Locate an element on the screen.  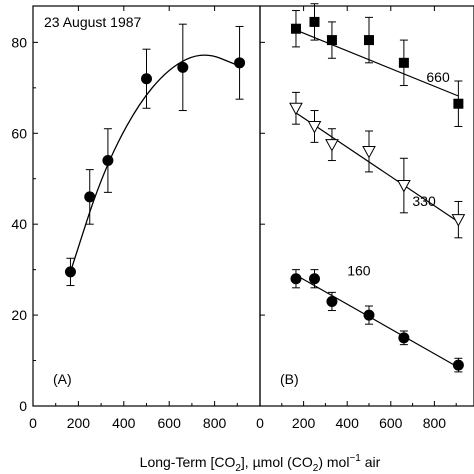
series-label: 660 is located at coordinates (438, 77).